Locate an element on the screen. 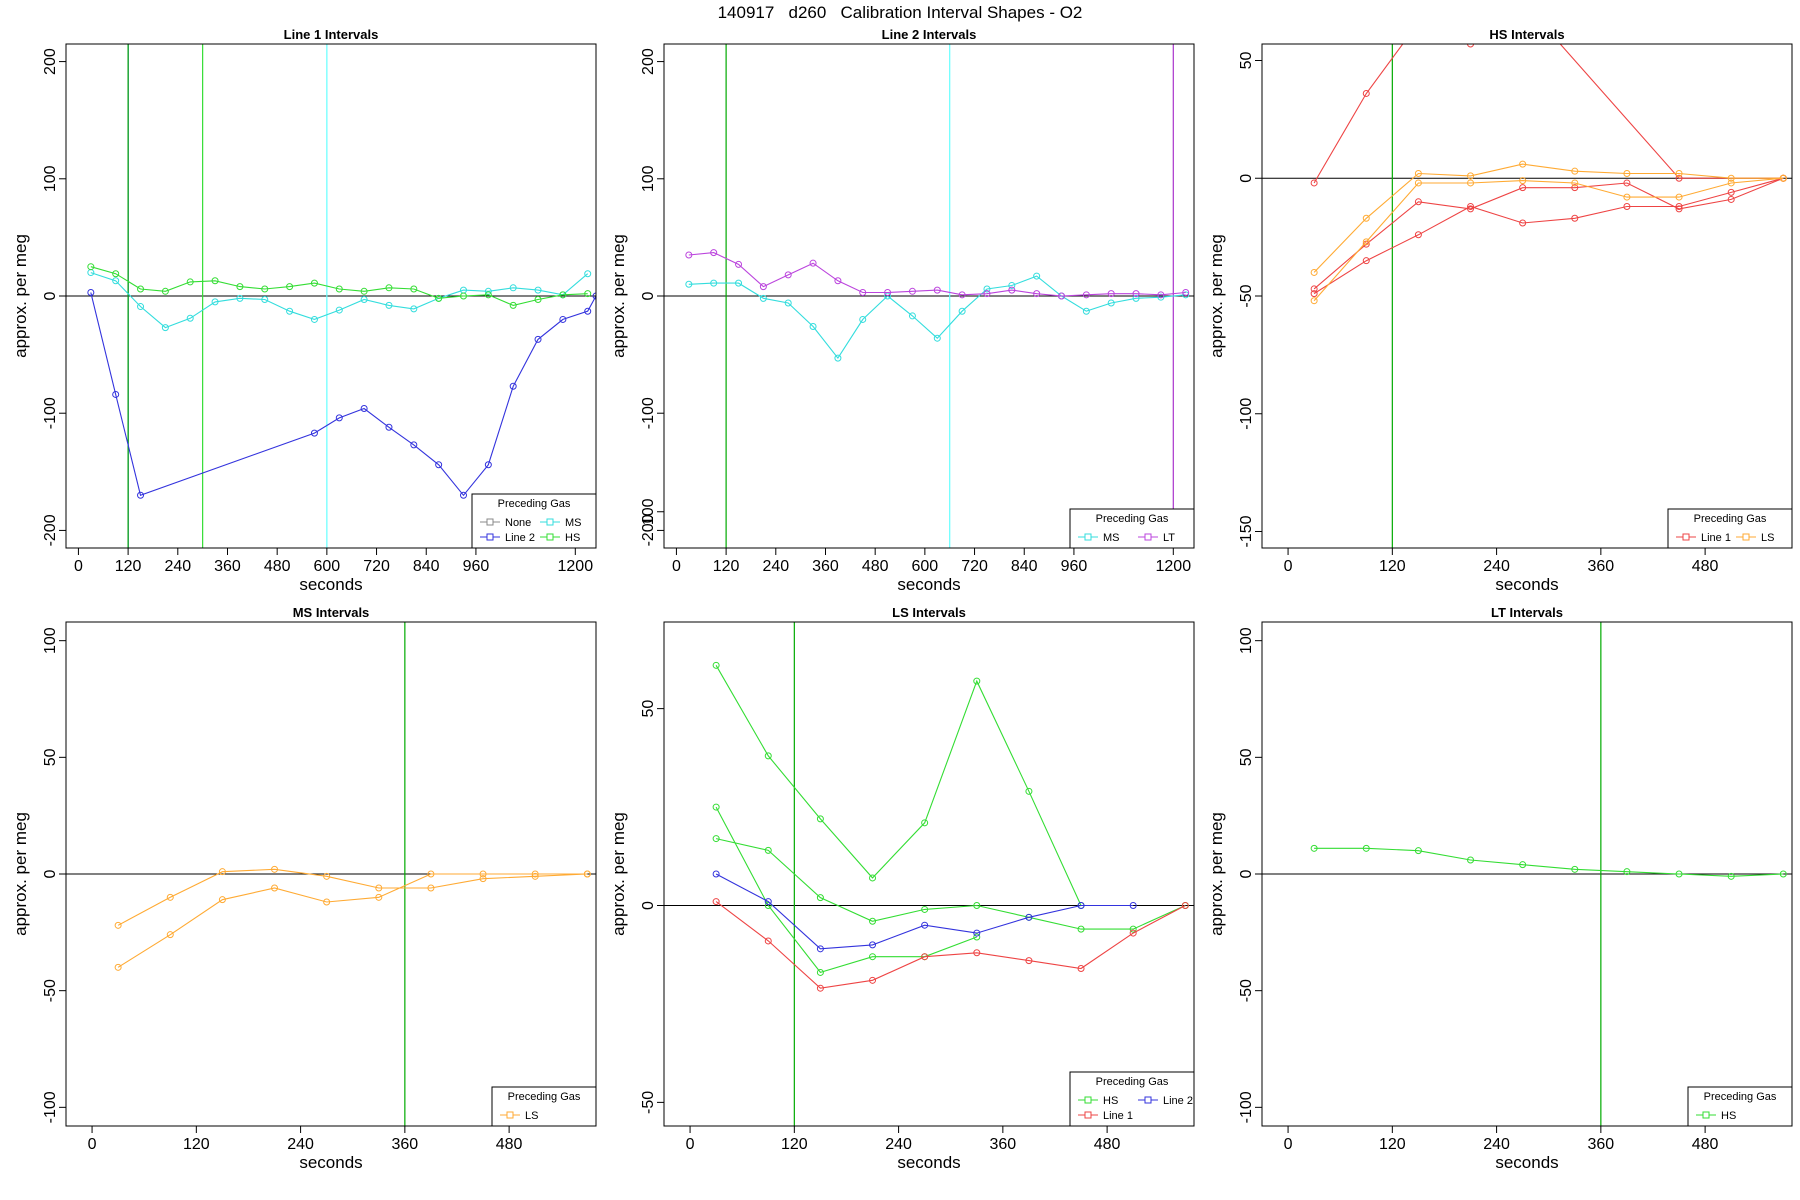  legend-title: Preceding Gas is located at coordinates (534, 504).